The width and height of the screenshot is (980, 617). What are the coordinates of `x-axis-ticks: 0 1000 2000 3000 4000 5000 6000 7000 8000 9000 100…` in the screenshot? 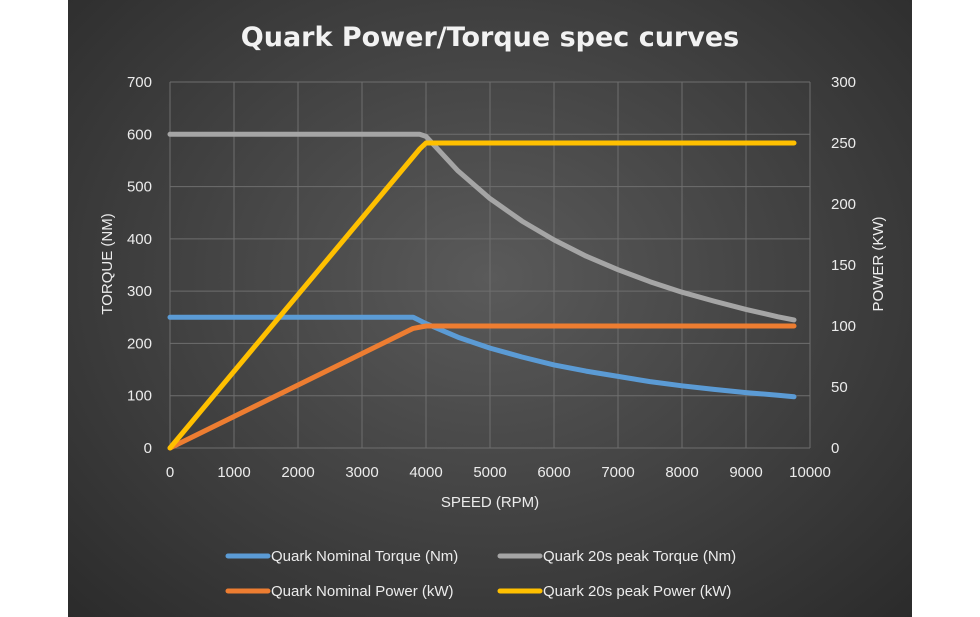 It's located at (498, 472).